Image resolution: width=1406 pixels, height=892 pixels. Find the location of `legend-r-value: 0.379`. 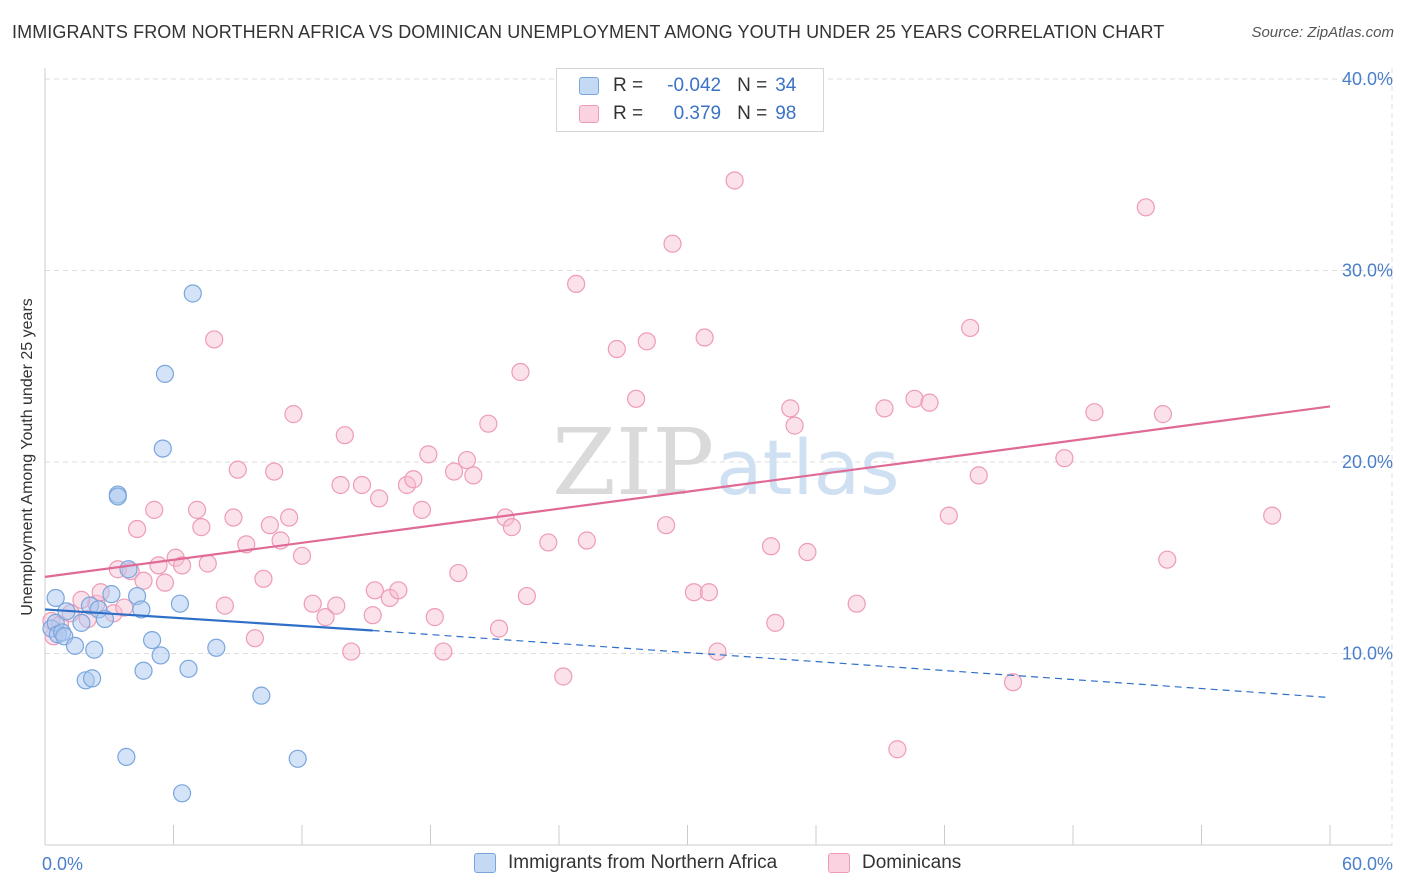

legend-r-value: 0.379 is located at coordinates (697, 113).